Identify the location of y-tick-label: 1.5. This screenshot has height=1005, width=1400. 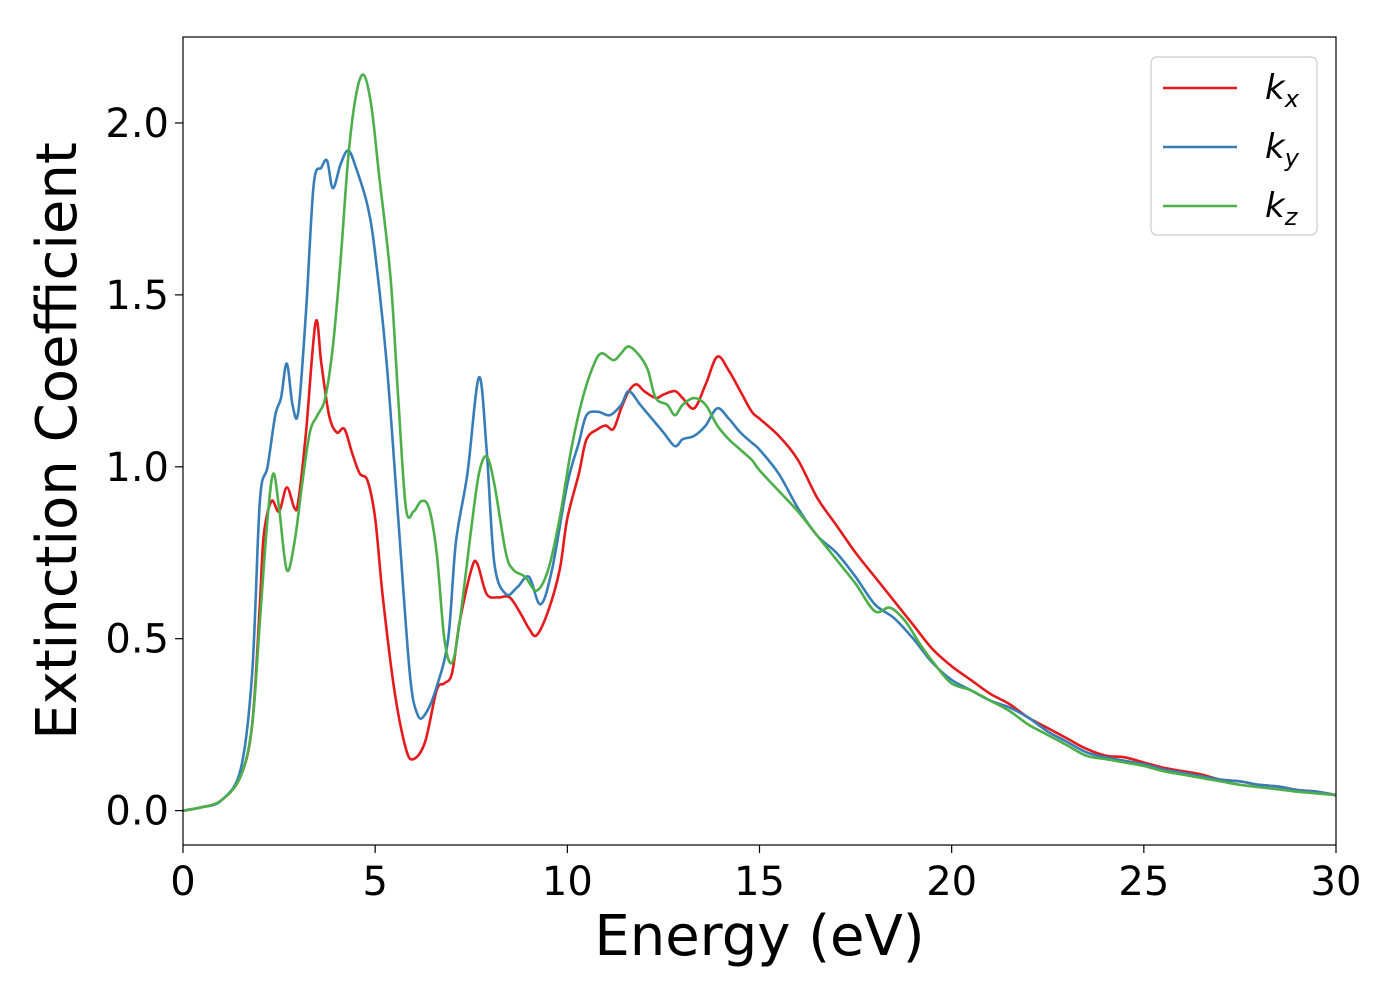
(137, 296).